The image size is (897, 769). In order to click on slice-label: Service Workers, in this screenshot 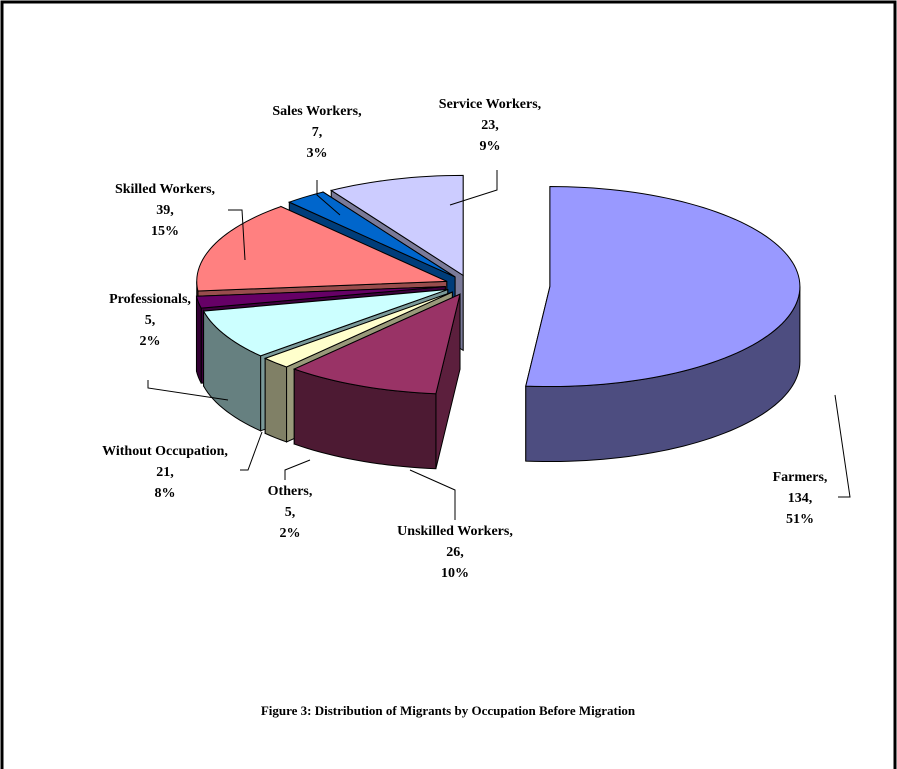, I will do `click(490, 104)`.